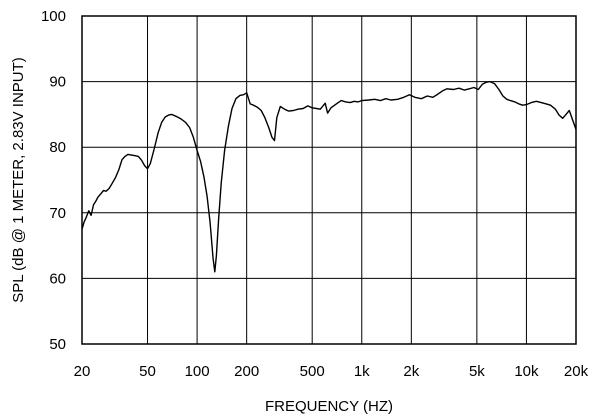 Image resolution: width=600 pixels, height=420 pixels. Describe the element at coordinates (147, 371) in the screenshot. I see `x-tick-label: 50` at that location.